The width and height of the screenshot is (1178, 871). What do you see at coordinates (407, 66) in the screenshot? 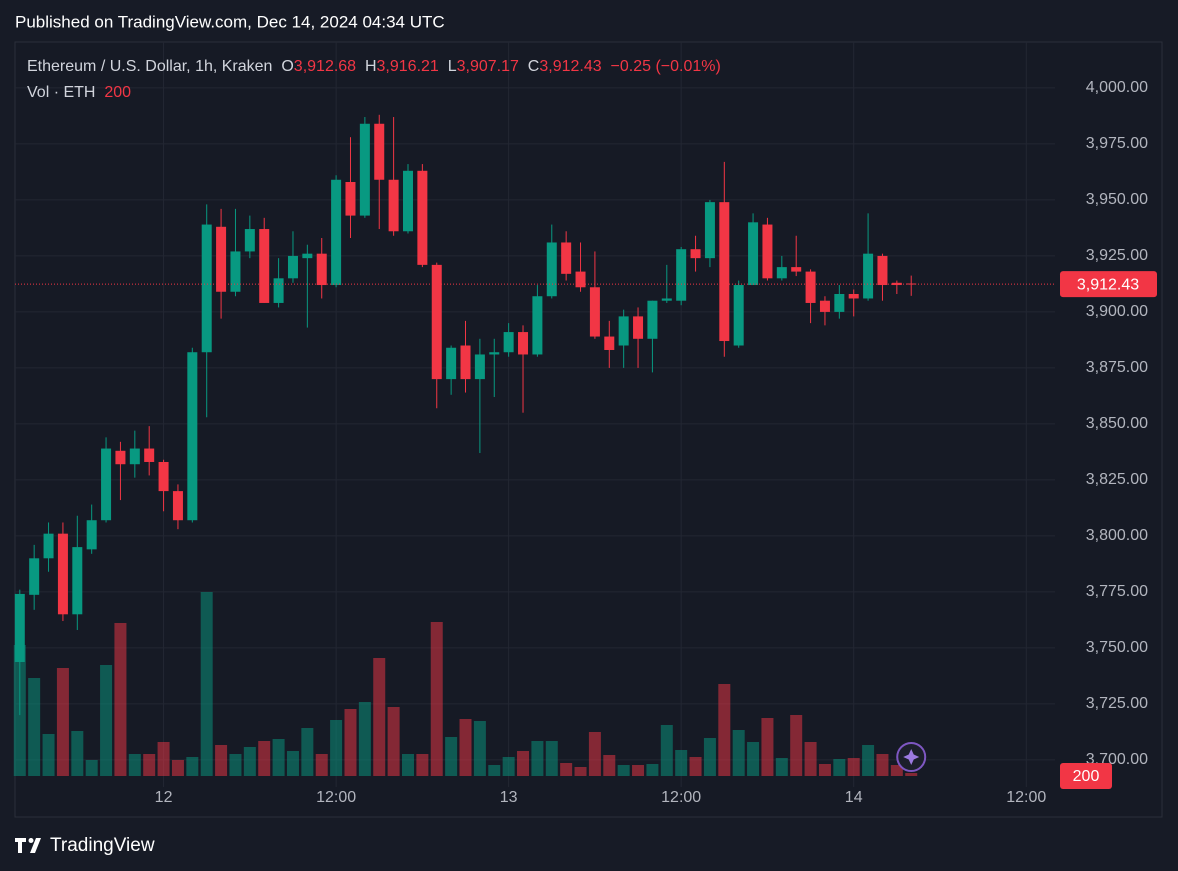
I see `legend-value: 3,916.21` at bounding box center [407, 66].